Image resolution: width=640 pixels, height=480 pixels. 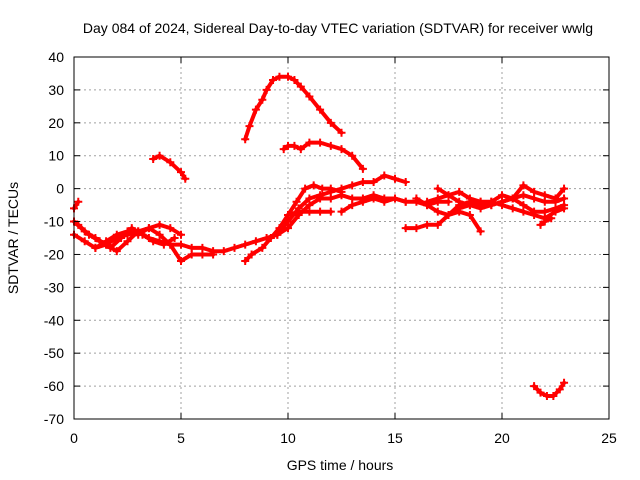 What do you see at coordinates (56, 90) in the screenshot?
I see `y-tick-label-10: 30` at bounding box center [56, 90].